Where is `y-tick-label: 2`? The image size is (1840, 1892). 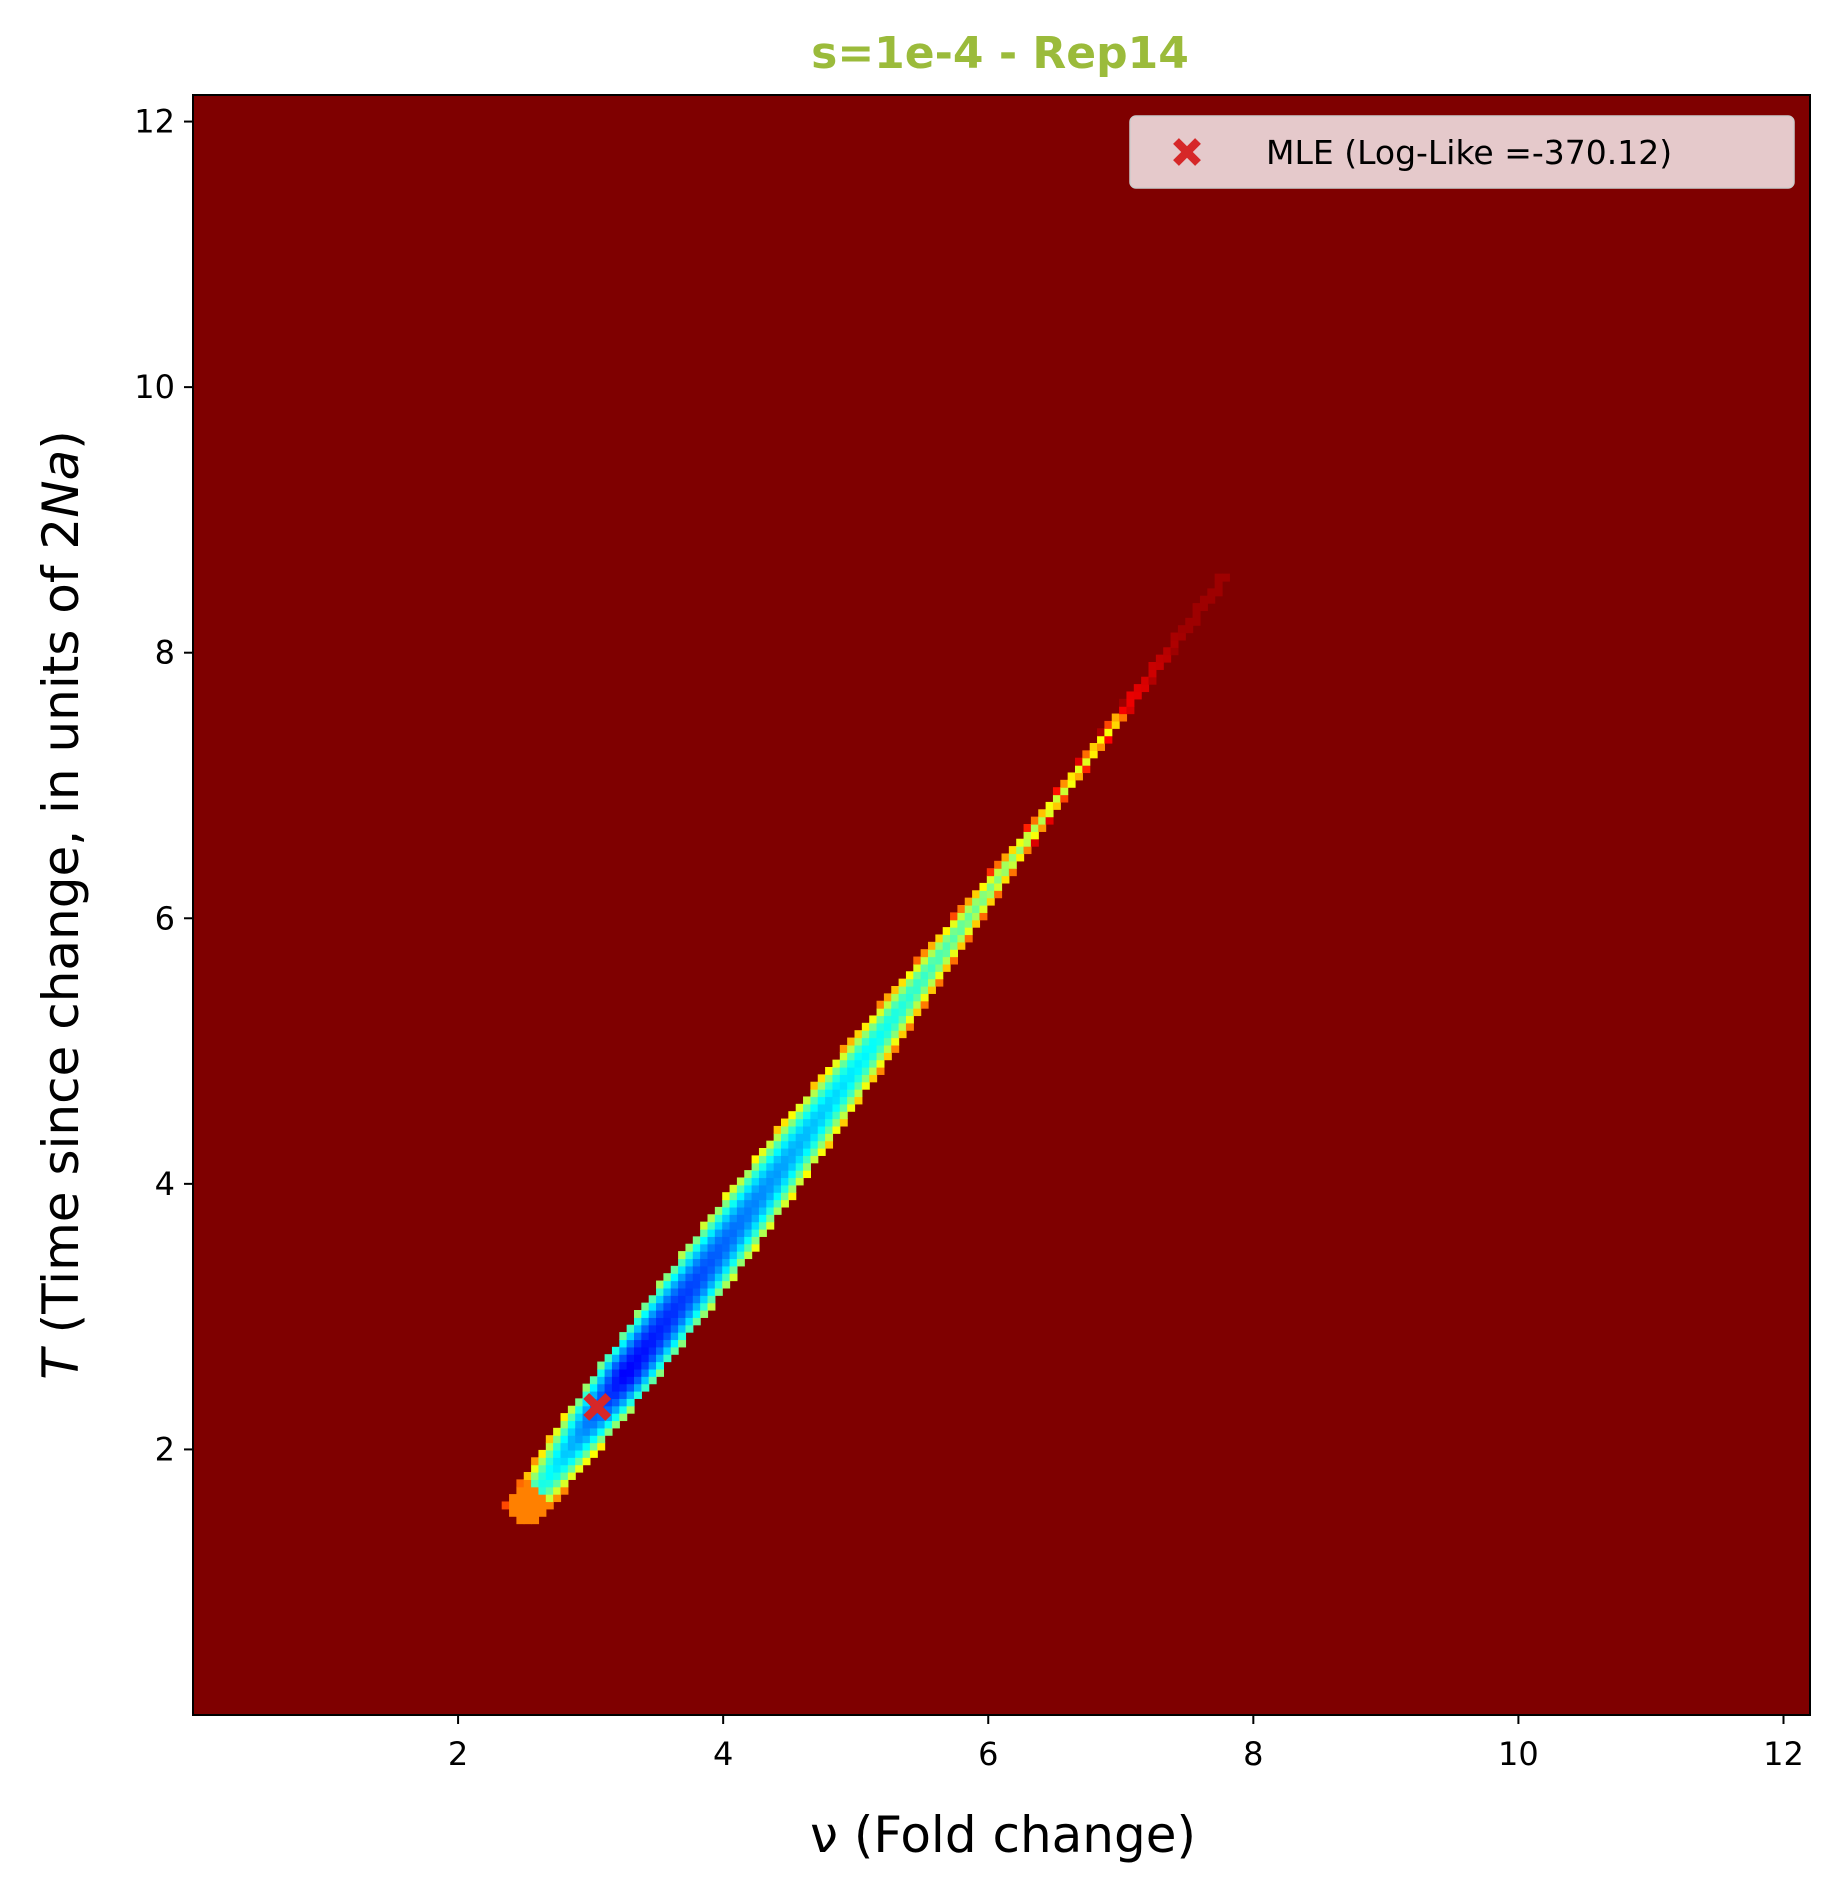 y-tick-label: 2 is located at coordinates (165, 1449).